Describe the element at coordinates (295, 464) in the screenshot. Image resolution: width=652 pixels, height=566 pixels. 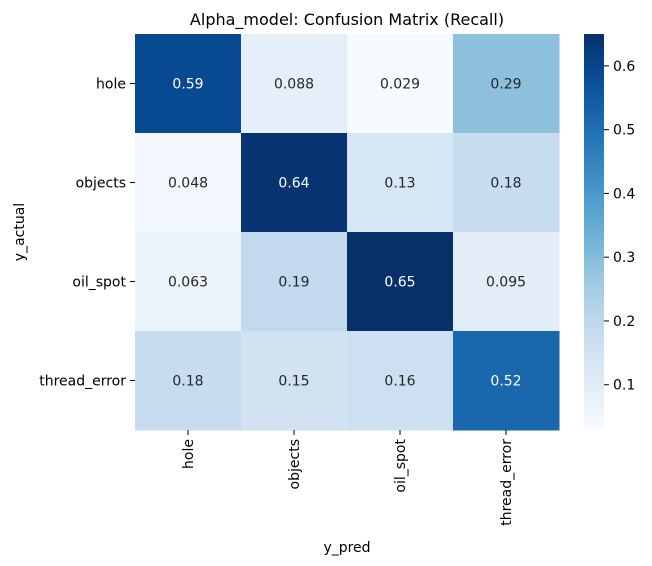
I see `x-tick-label: objects` at that location.